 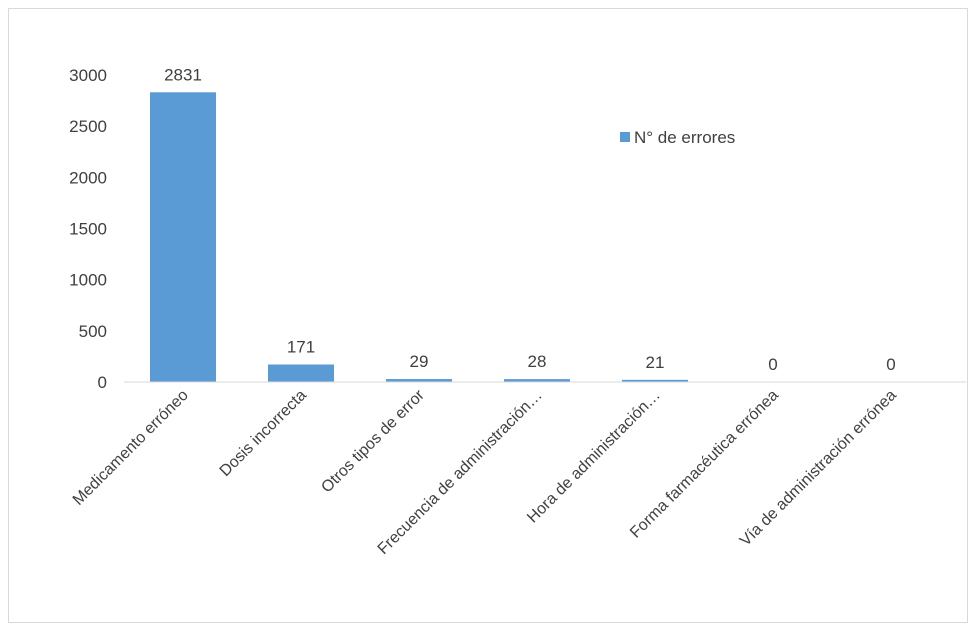 I want to click on data-label: 28, so click(x=537, y=361).